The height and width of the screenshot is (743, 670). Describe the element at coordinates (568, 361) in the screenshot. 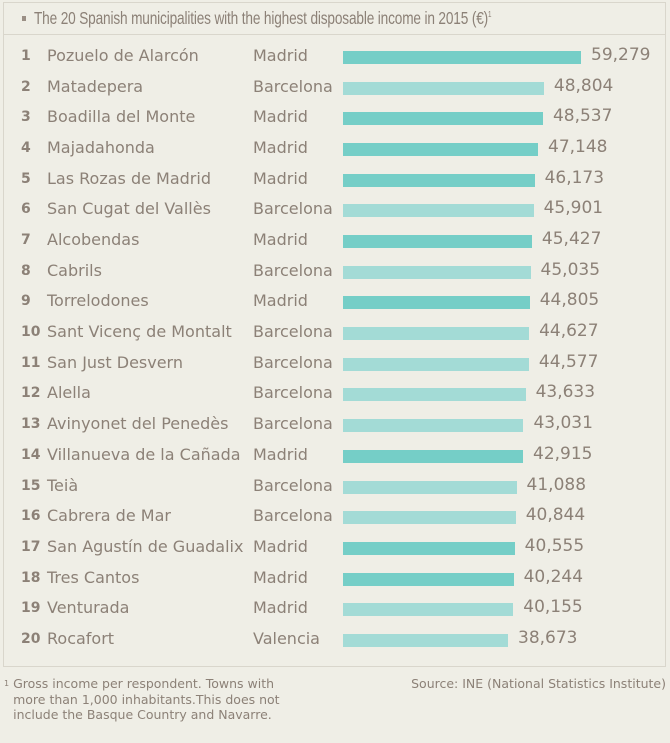

I see `value-label: 44,577` at that location.